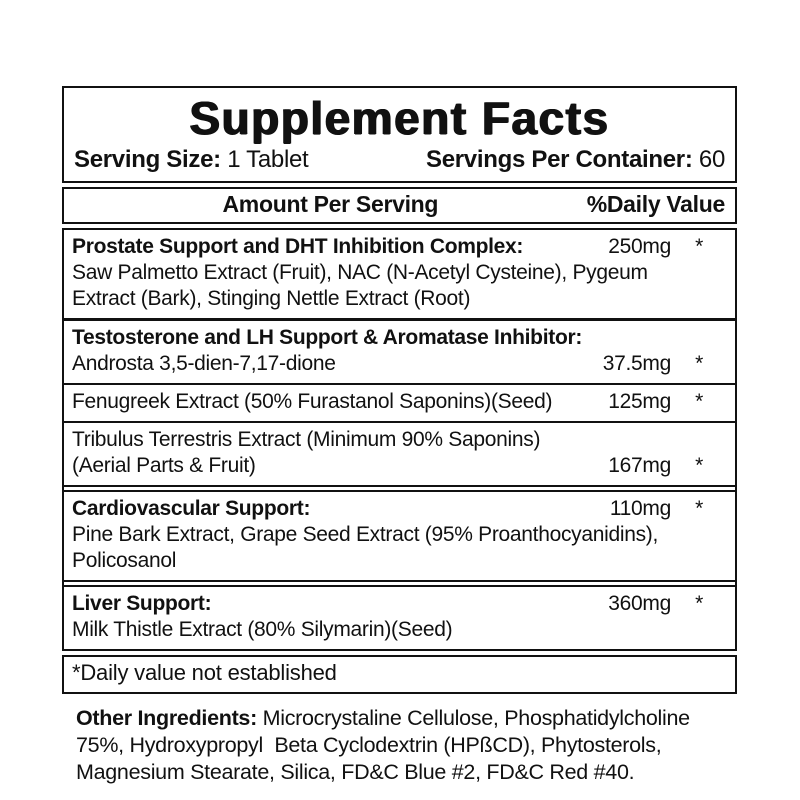  Describe the element at coordinates (639, 603) in the screenshot. I see `ingredient-amount: 360mg` at that location.